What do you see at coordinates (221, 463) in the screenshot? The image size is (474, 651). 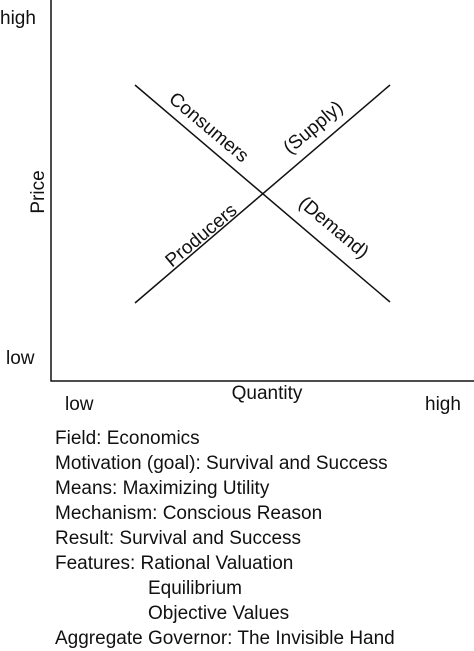 I see `note-line: Motivation (goal): Survival and Success` at bounding box center [221, 463].